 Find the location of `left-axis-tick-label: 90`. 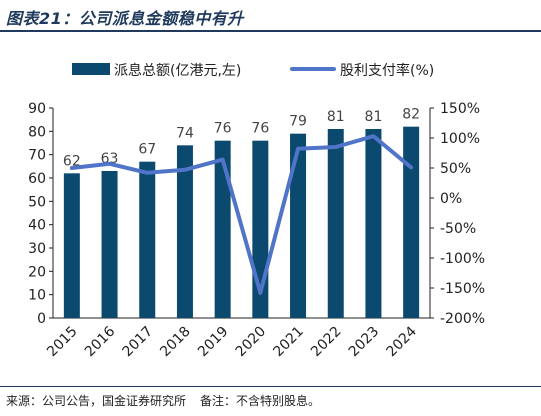

left-axis-tick-label: 90 is located at coordinates (37, 109).